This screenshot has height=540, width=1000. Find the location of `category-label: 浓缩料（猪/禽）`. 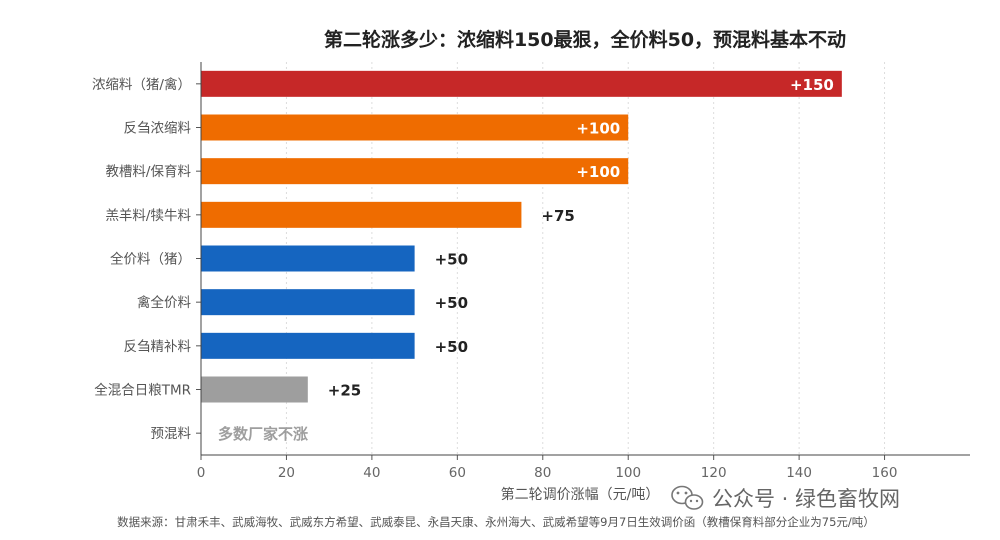

category-label: 浓缩料（猪/禽） is located at coordinates (141, 84).